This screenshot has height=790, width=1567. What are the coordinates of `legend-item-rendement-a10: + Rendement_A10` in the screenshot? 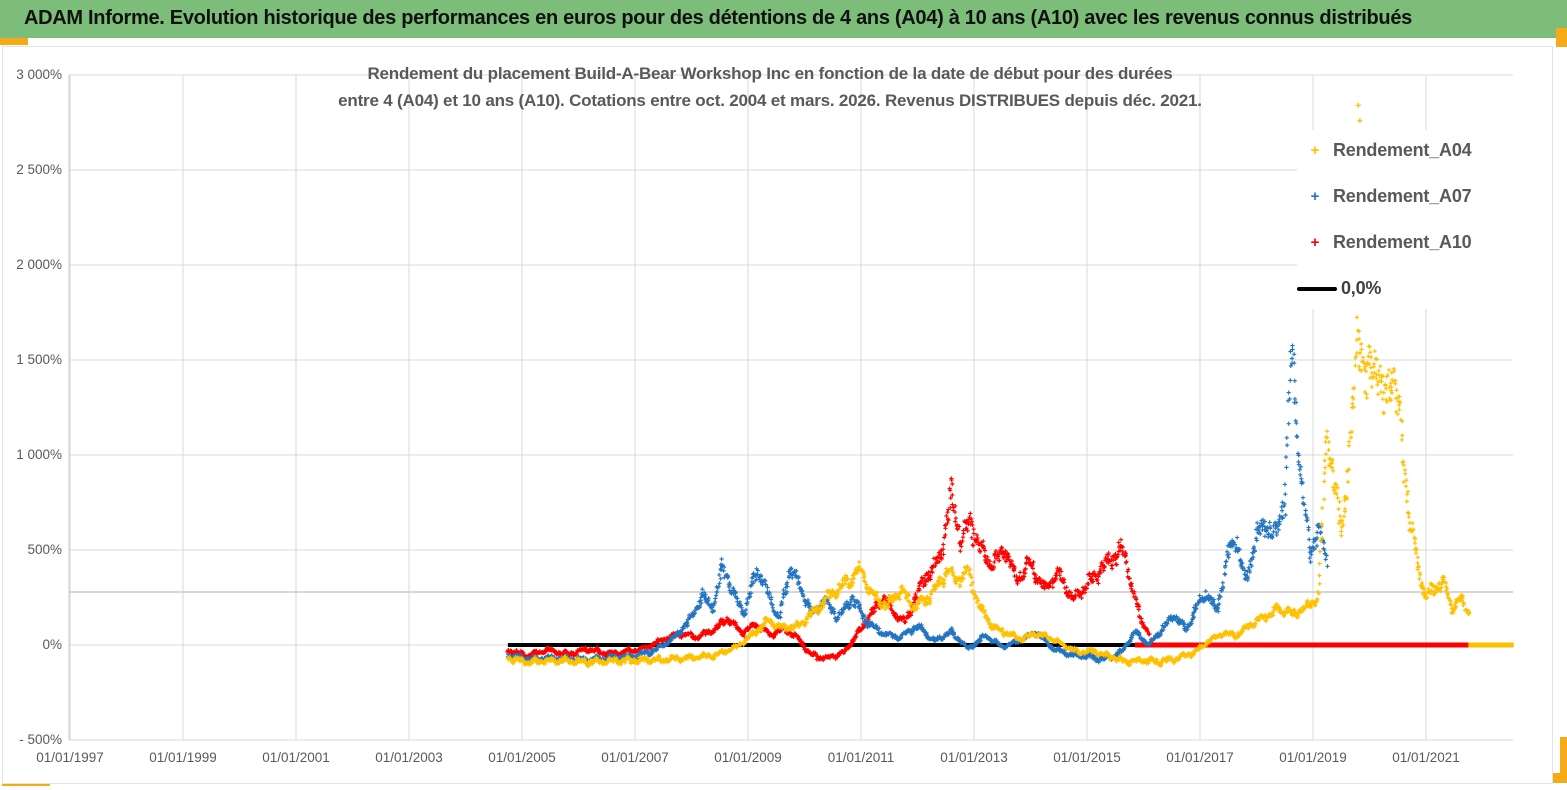 It's located at (1406, 242).